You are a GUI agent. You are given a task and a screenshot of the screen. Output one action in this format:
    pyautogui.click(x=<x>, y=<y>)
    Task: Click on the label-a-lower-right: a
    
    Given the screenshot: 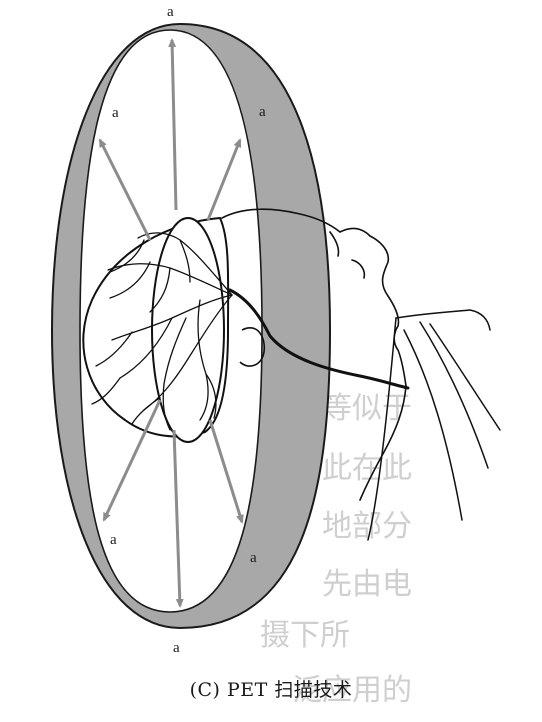 What is the action you would take?
    pyautogui.click(x=253, y=558)
    